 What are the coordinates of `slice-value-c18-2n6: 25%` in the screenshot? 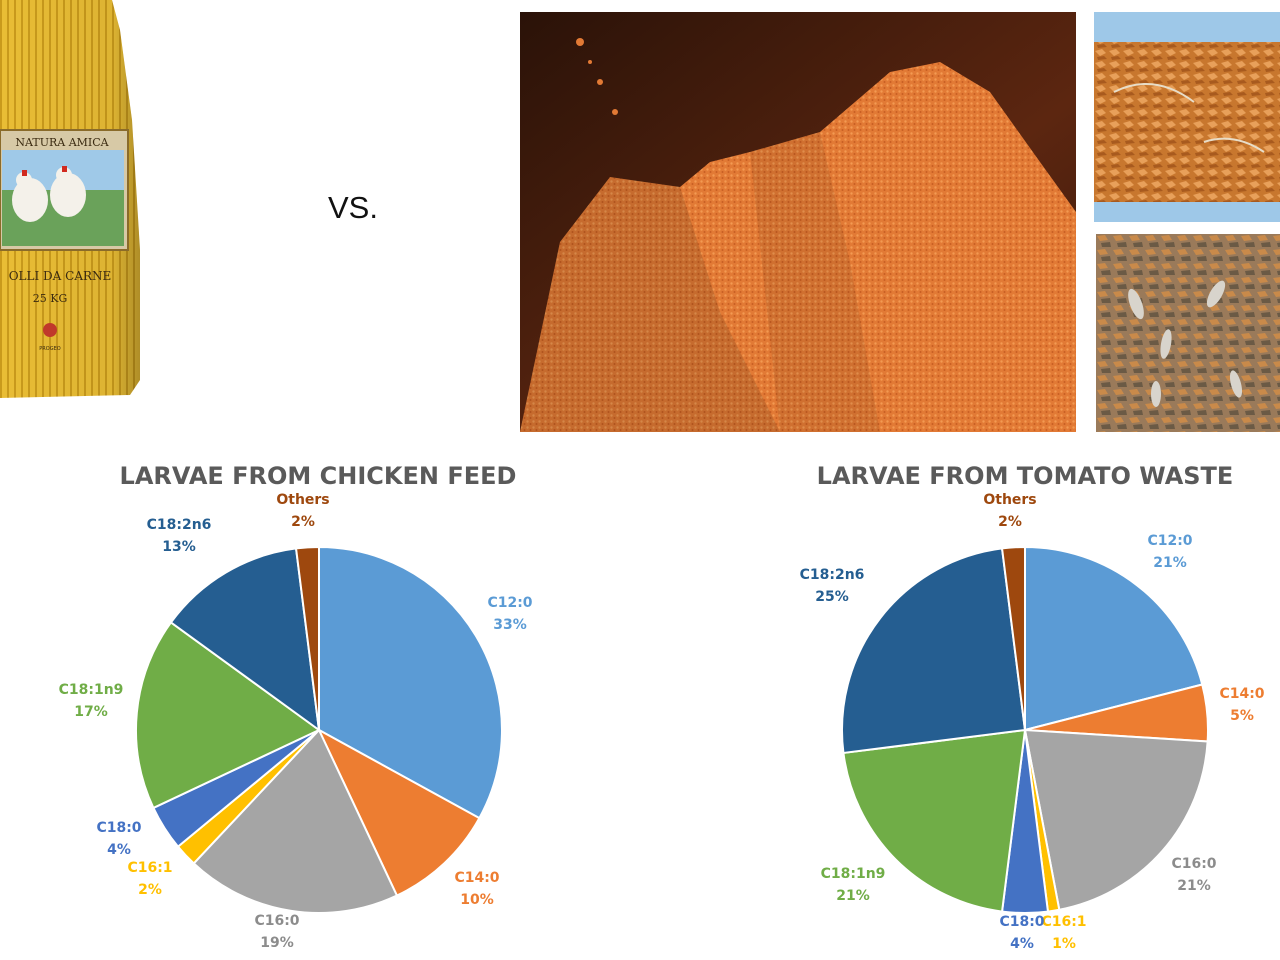 It's located at (832, 597).